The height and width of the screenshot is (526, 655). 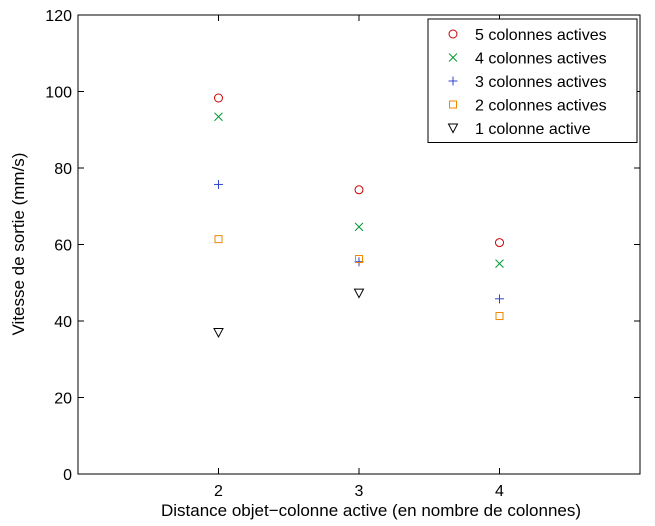 What do you see at coordinates (63, 169) in the screenshot?
I see `y-tick-label: 80` at bounding box center [63, 169].